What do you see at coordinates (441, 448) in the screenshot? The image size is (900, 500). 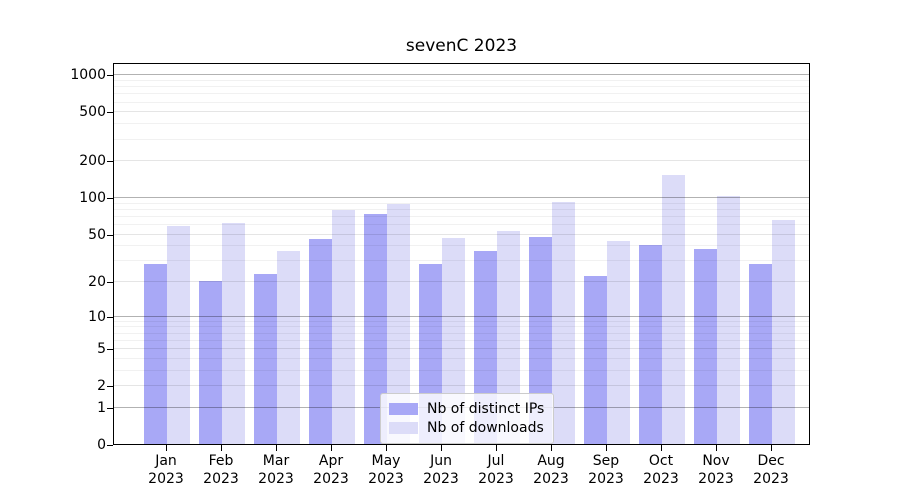 I see `x-tick-mark-jun` at bounding box center [441, 448].